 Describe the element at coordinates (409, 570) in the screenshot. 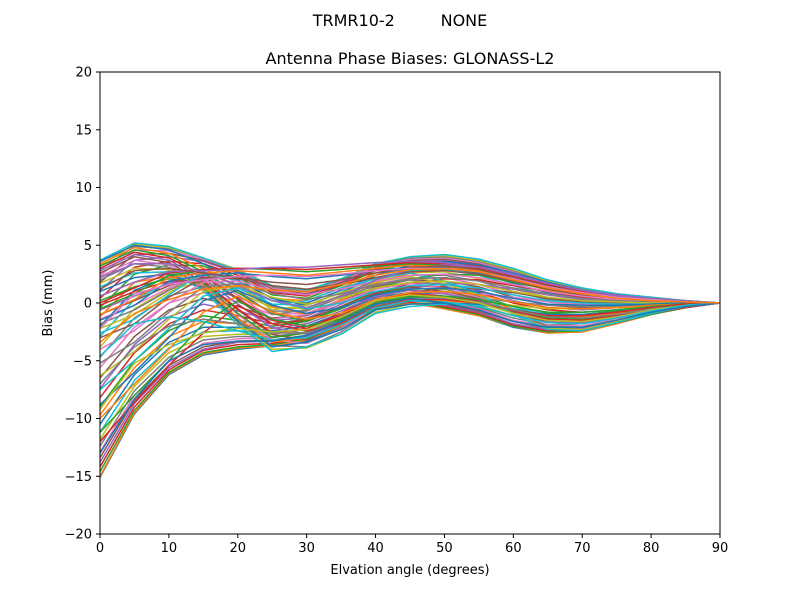

I see `x-axis-label: Elvation angle (degrees)` at that location.